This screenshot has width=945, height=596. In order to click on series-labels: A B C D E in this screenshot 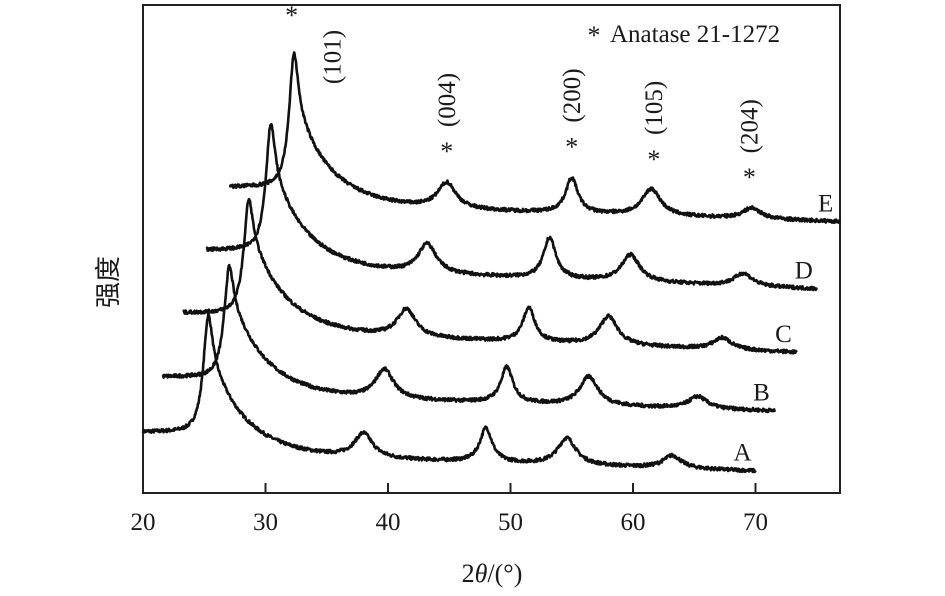, I will do `click(784, 328)`.